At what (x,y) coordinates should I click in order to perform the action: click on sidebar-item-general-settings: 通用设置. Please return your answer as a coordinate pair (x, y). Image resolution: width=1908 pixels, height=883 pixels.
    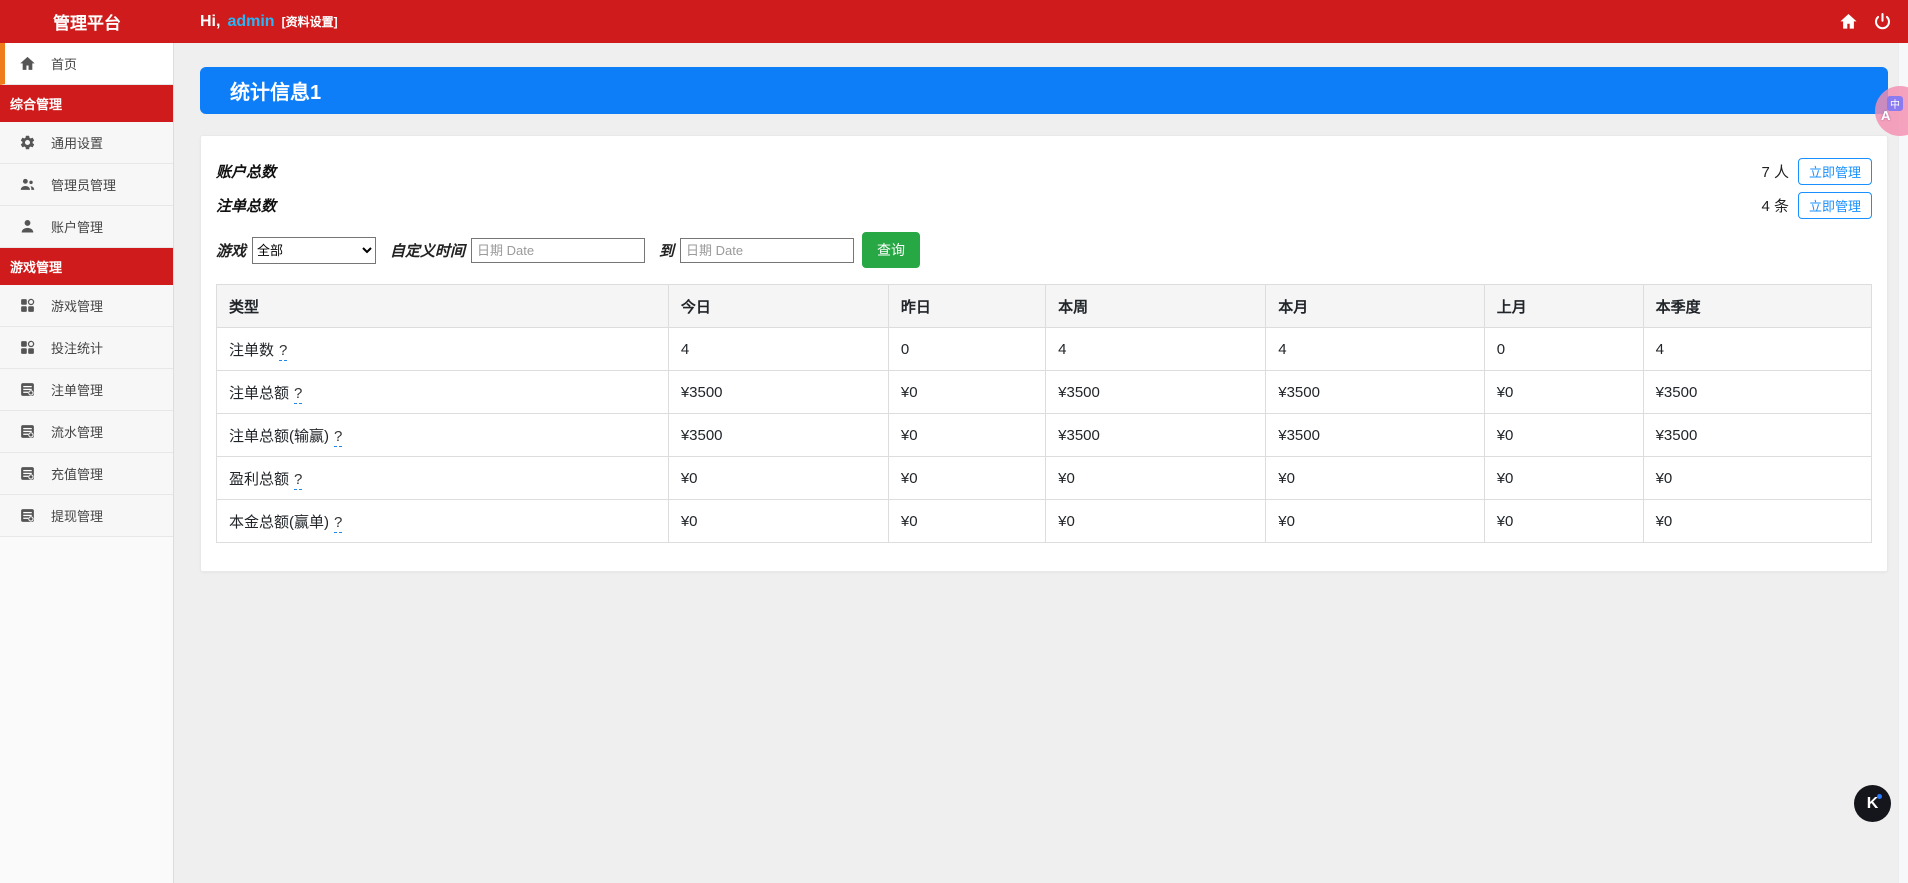
    Looking at the image, I should click on (86, 143).